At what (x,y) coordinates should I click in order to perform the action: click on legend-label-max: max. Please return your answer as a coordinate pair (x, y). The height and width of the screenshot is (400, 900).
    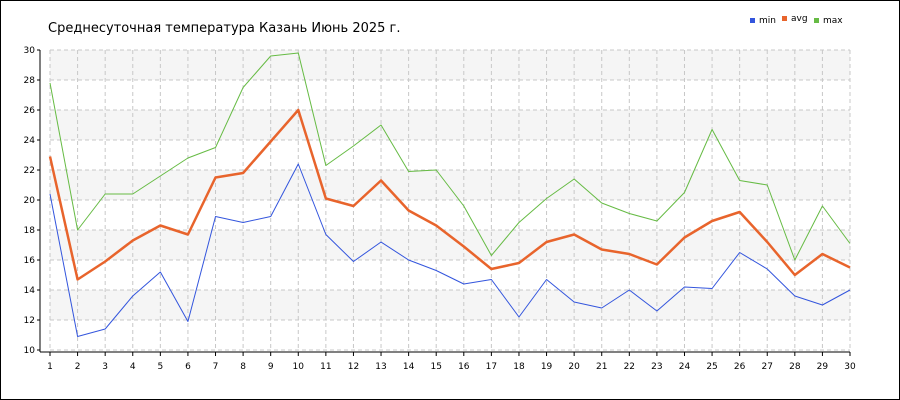
    Looking at the image, I should click on (833, 21).